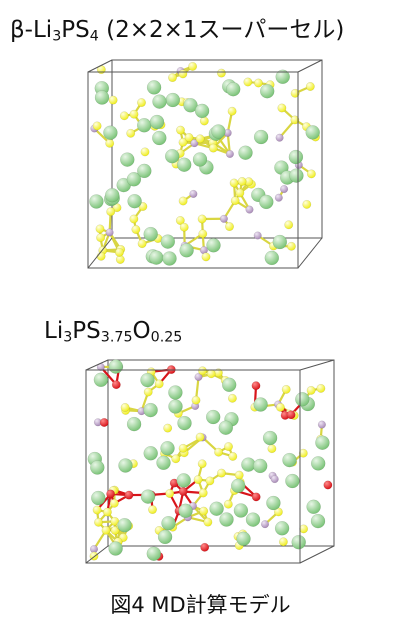 The width and height of the screenshot is (401, 630). Describe the element at coordinates (31, 30) in the screenshot. I see `title-1-part: β-Li` at that location.